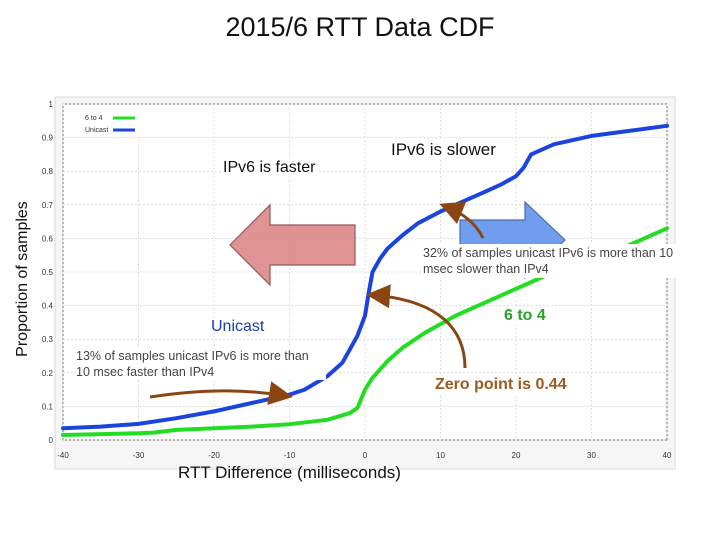 The image size is (720, 540). What do you see at coordinates (289, 472) in the screenshot?
I see `x-axis-label: RTT Difference (milliseconds)` at bounding box center [289, 472].